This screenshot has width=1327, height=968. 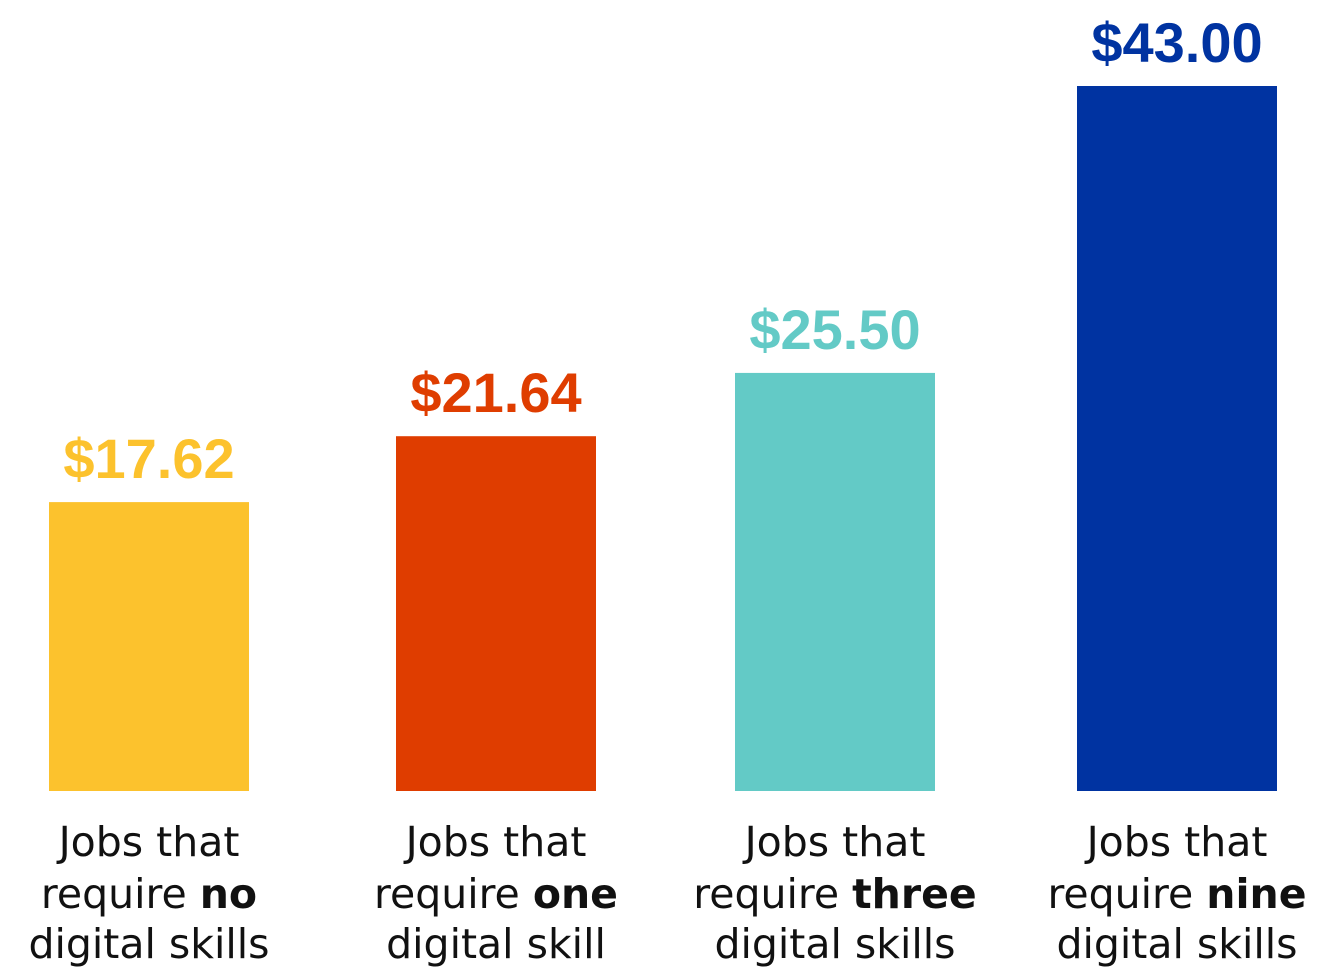 I want to click on value-label-4: $43.00, so click(x=1176, y=42).